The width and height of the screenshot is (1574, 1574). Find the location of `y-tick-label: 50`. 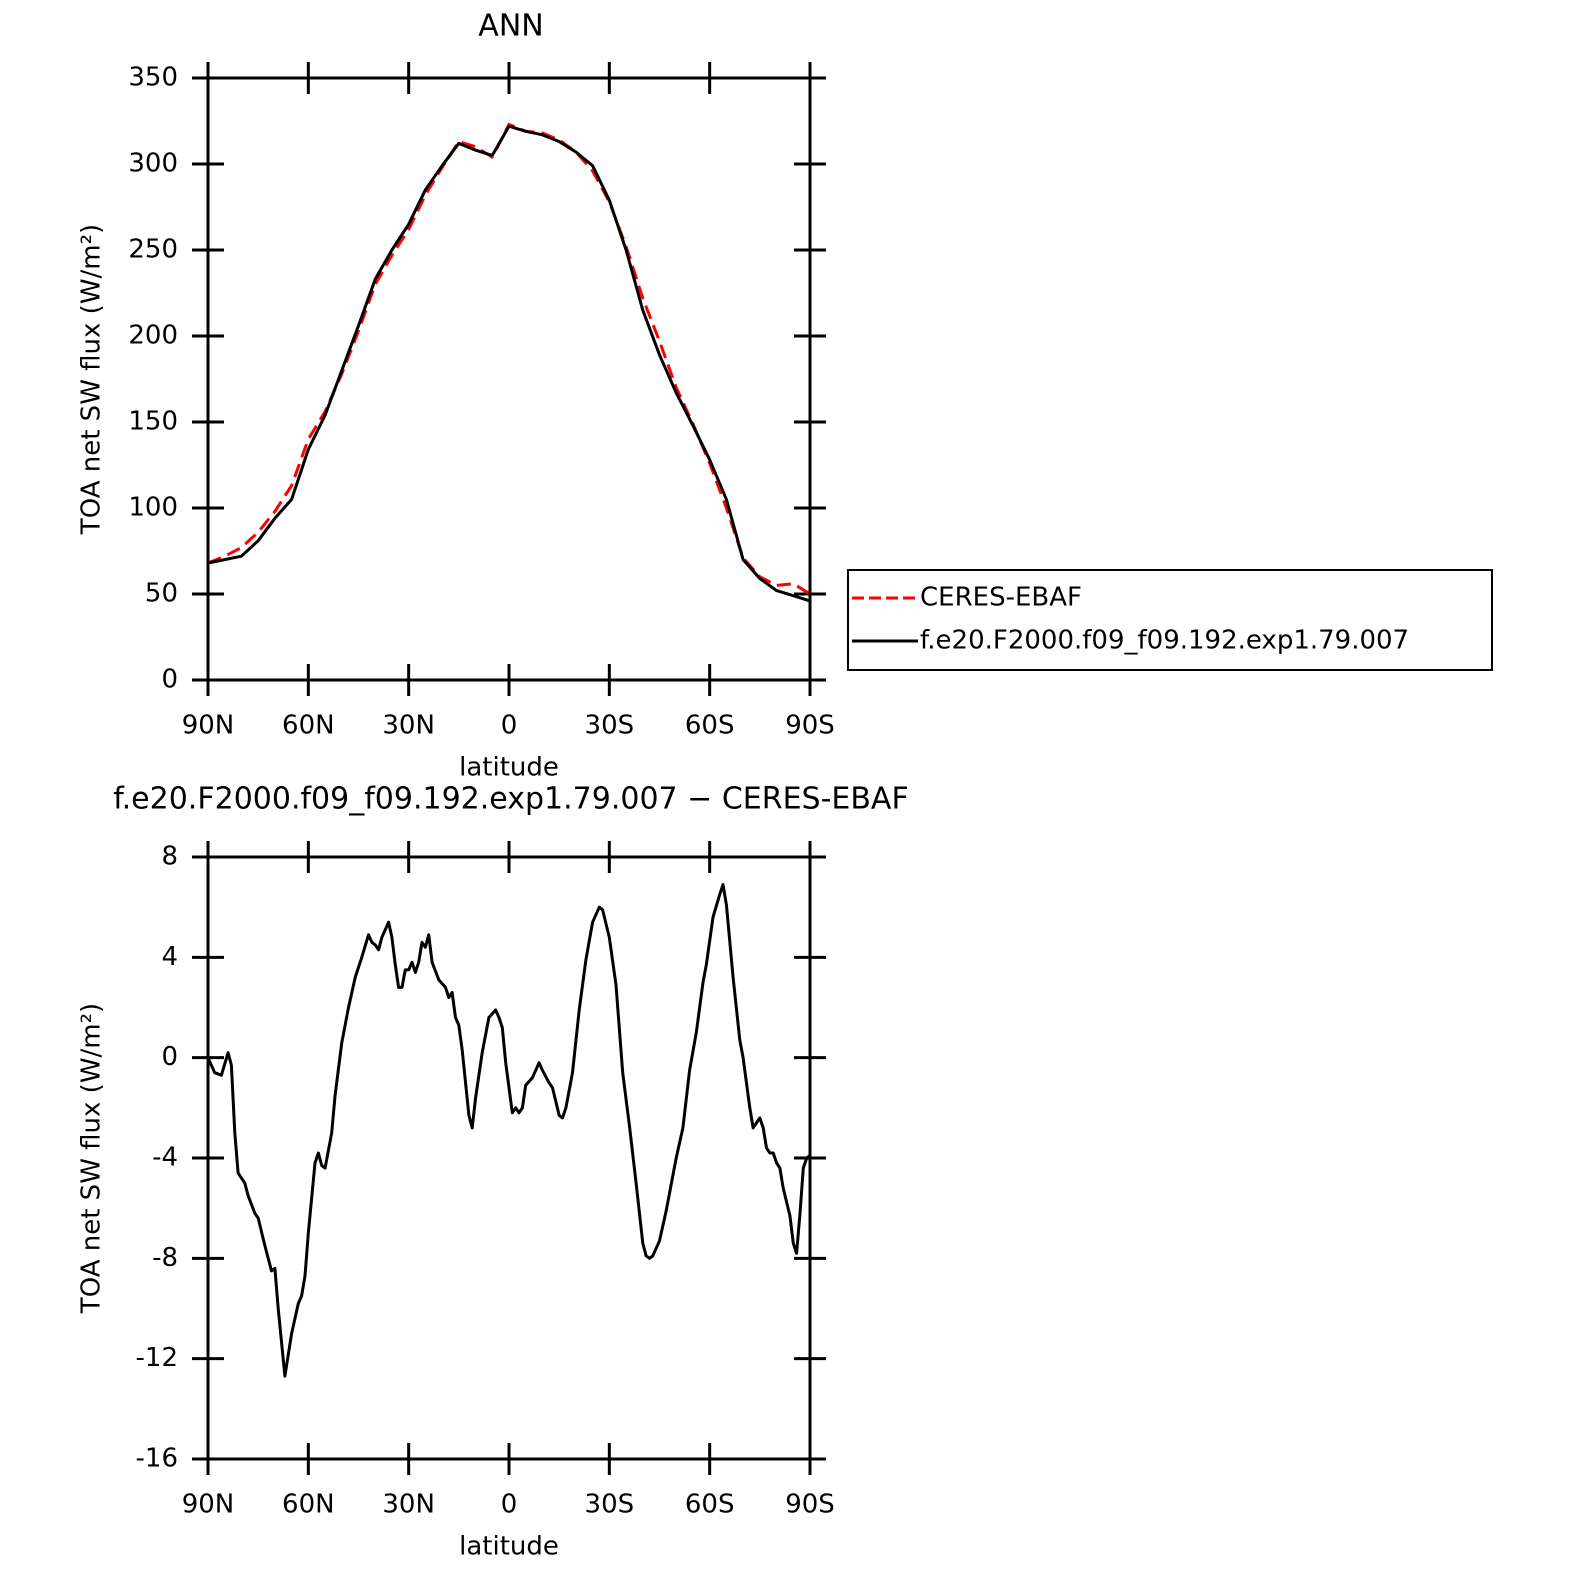

y-tick-label: 50 is located at coordinates (161, 594).